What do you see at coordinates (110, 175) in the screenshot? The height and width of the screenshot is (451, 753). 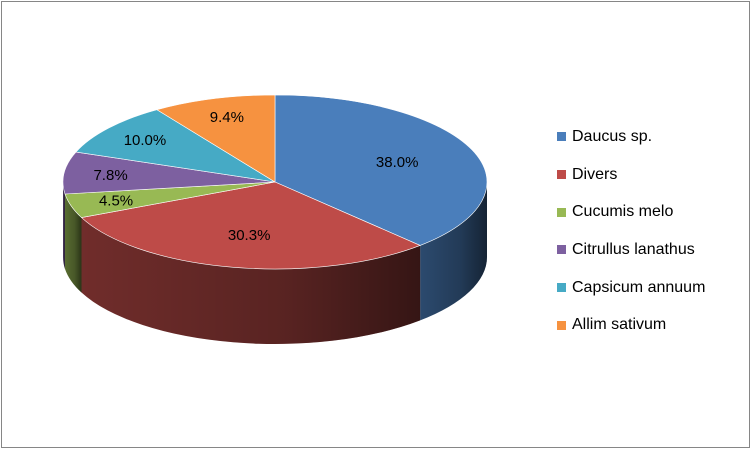 I see `data-label: 7.8%` at bounding box center [110, 175].